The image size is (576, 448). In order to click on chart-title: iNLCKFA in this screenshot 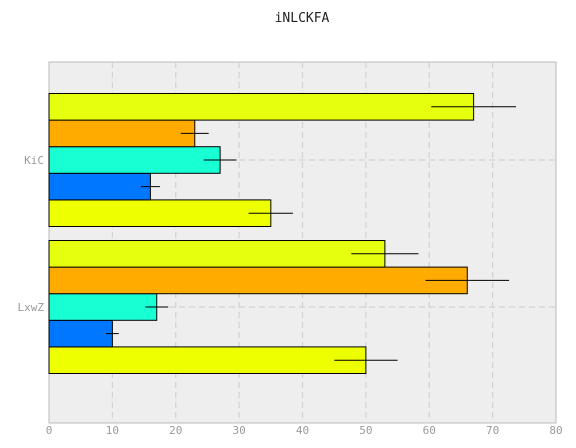, I will do `click(302, 18)`.